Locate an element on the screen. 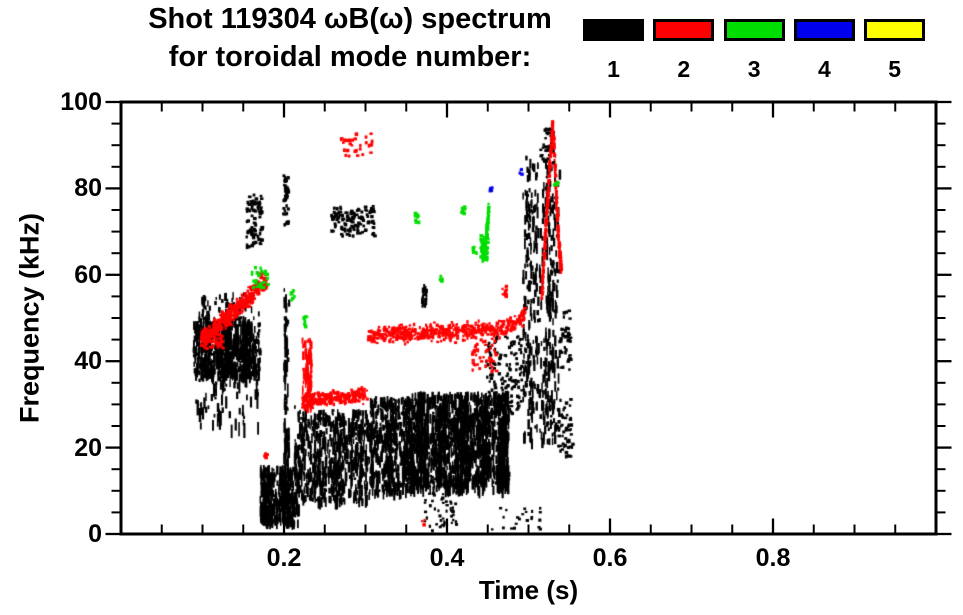 This screenshot has height=615, width=963. y-tick-label-60: 60 is located at coordinates (88, 274).